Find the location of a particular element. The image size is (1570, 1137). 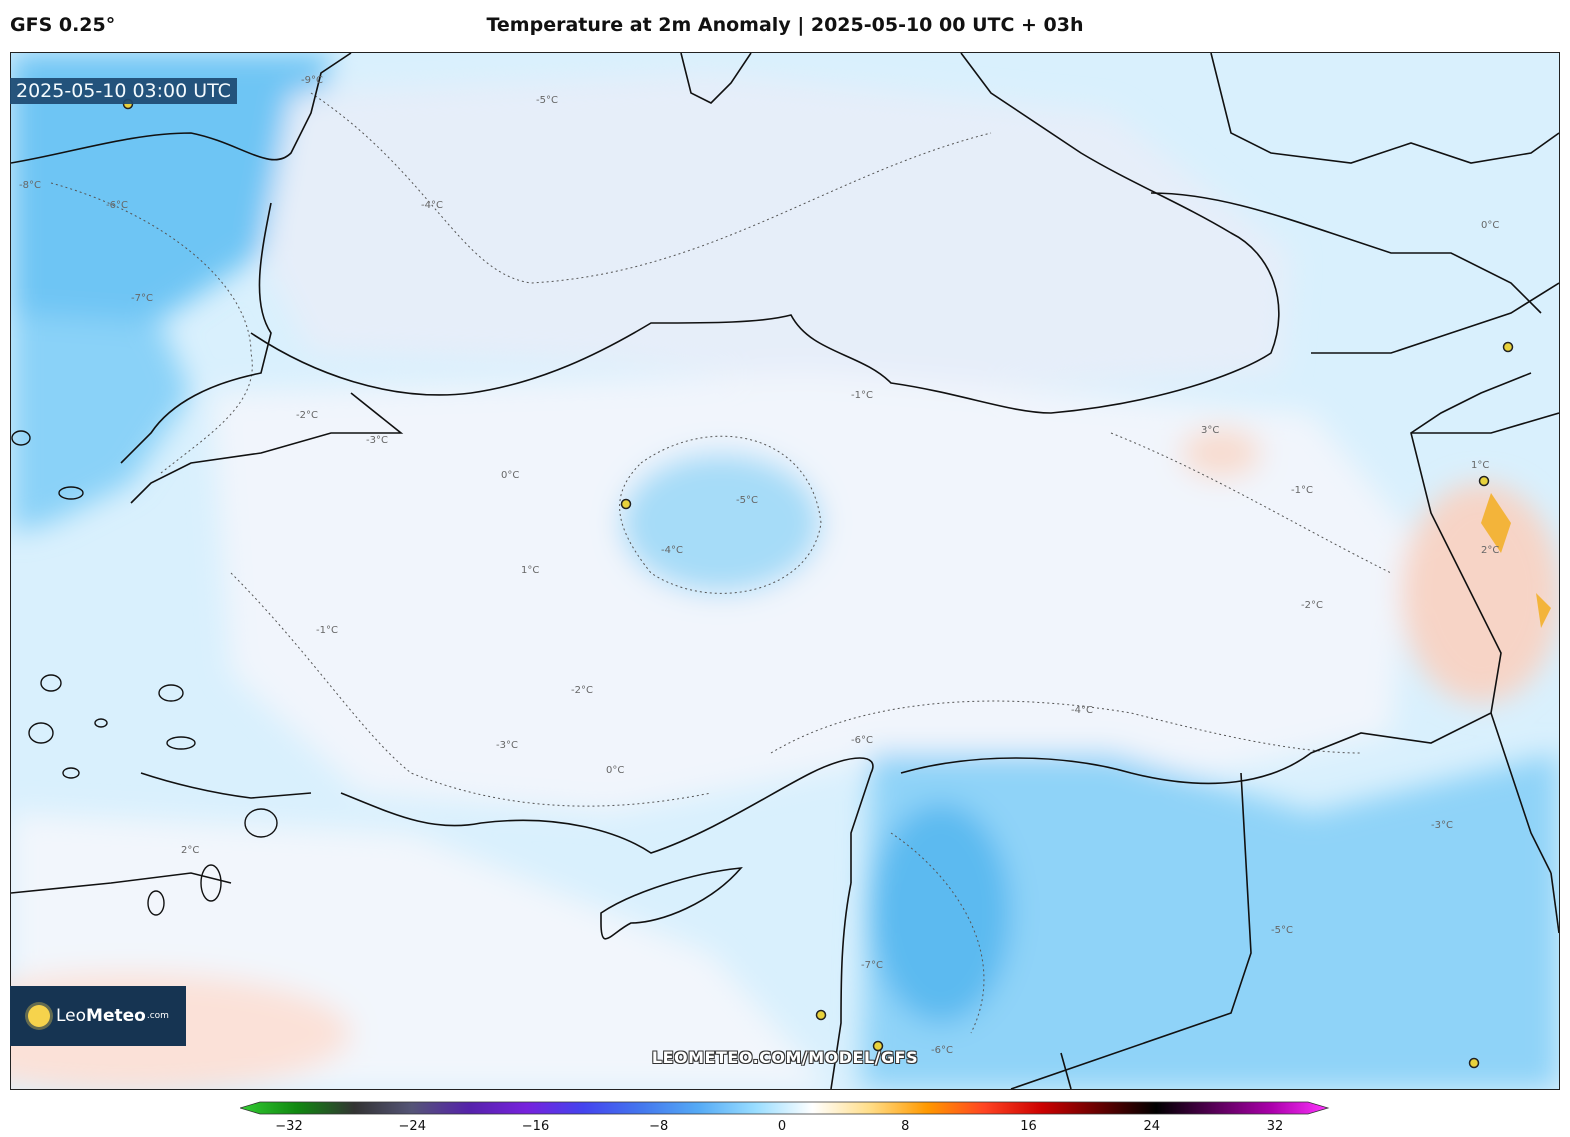

logo-name-bold: Meteo is located at coordinates (116, 1016).